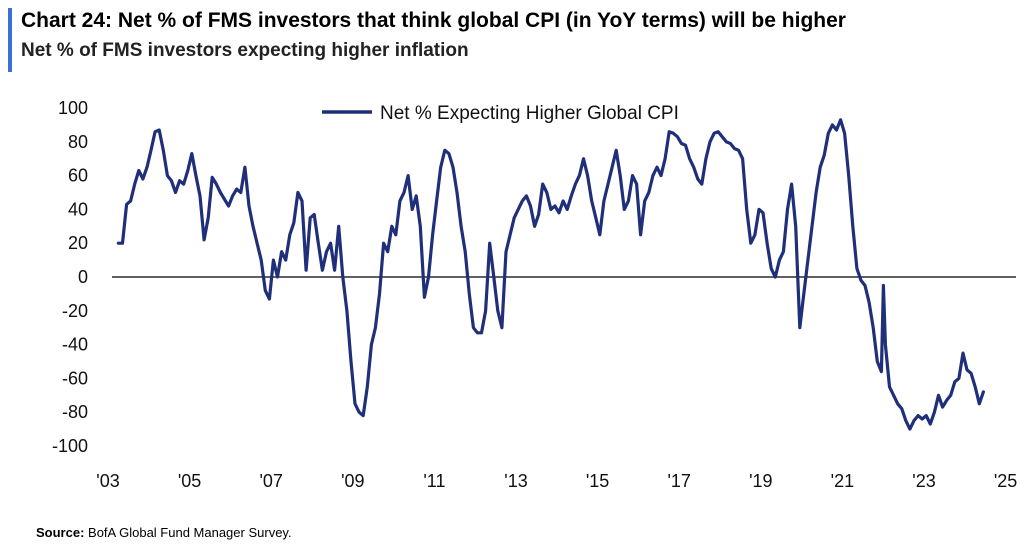  I want to click on x-tick-label: '07, so click(270, 481).